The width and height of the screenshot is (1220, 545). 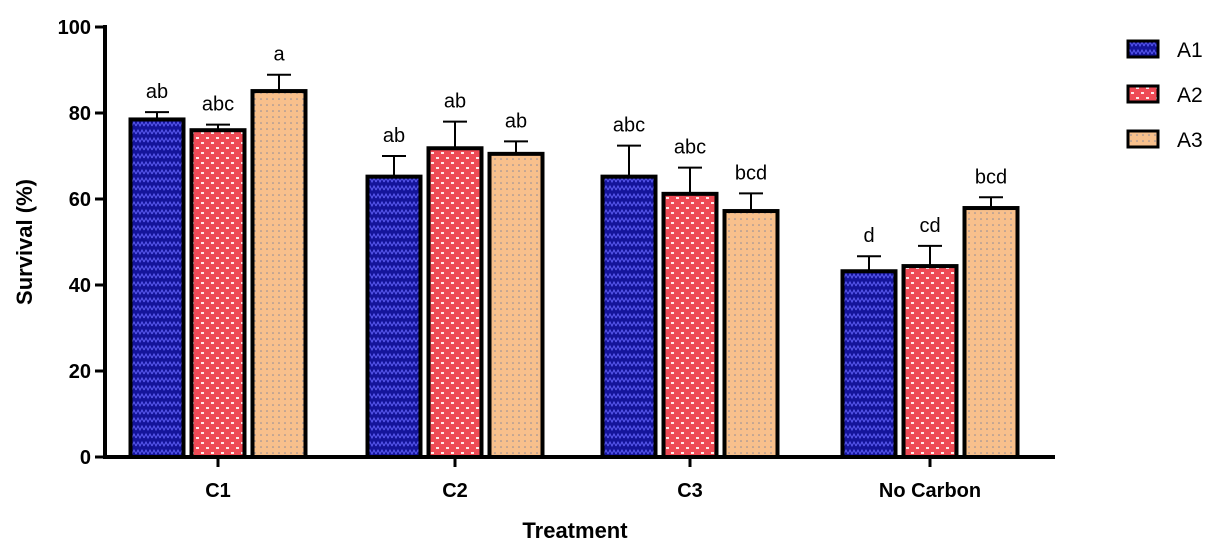 I want to click on x-tick-label: C1, so click(x=218, y=491).